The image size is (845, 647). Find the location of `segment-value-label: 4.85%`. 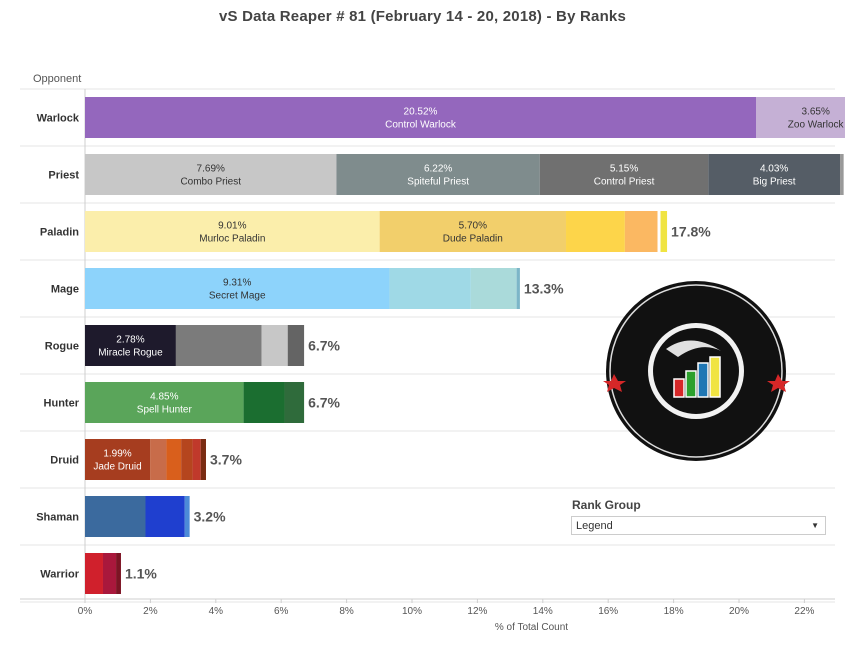

segment-value-label: 4.85% is located at coordinates (164, 397).